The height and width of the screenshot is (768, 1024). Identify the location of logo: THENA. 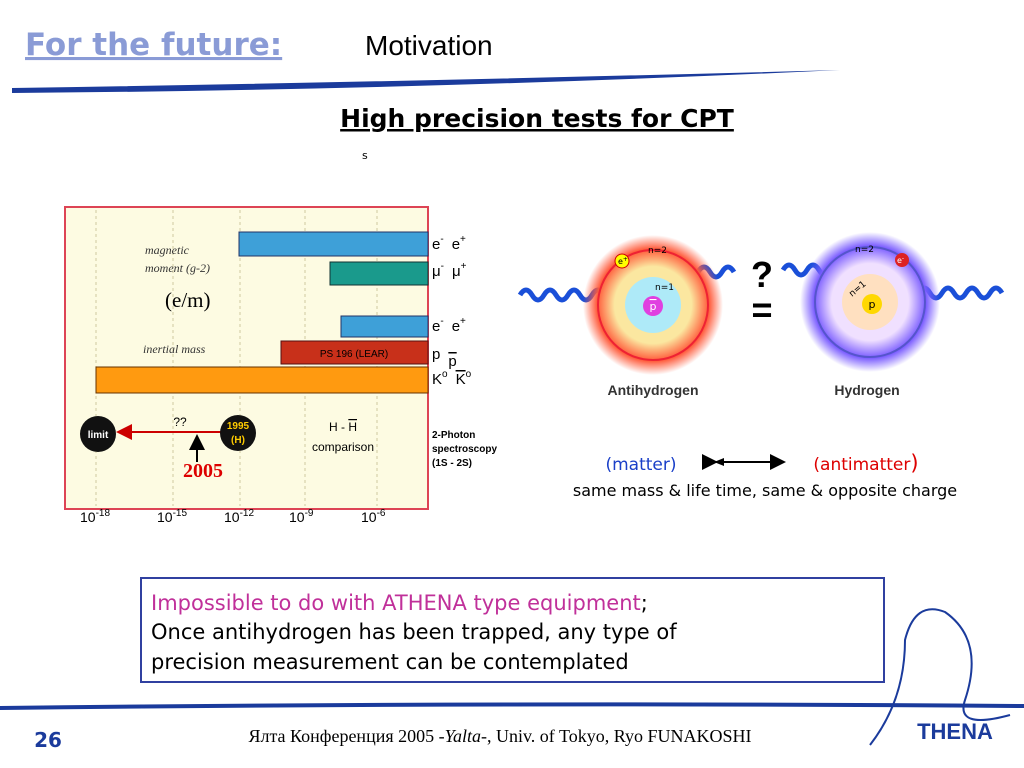
(955, 731).